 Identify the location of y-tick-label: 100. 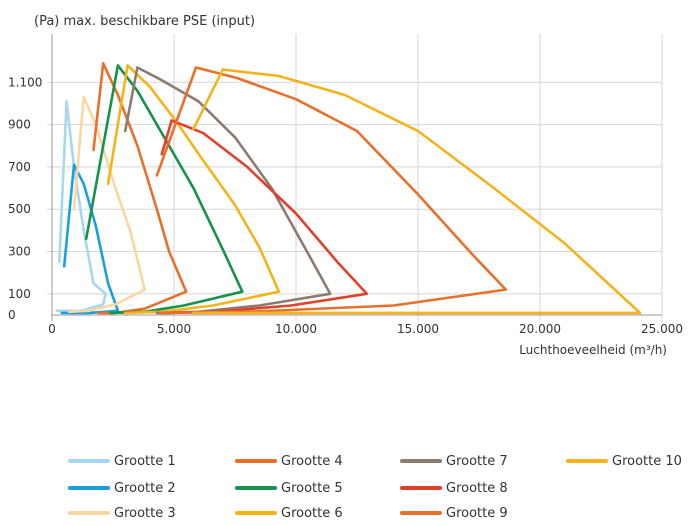
(19, 294).